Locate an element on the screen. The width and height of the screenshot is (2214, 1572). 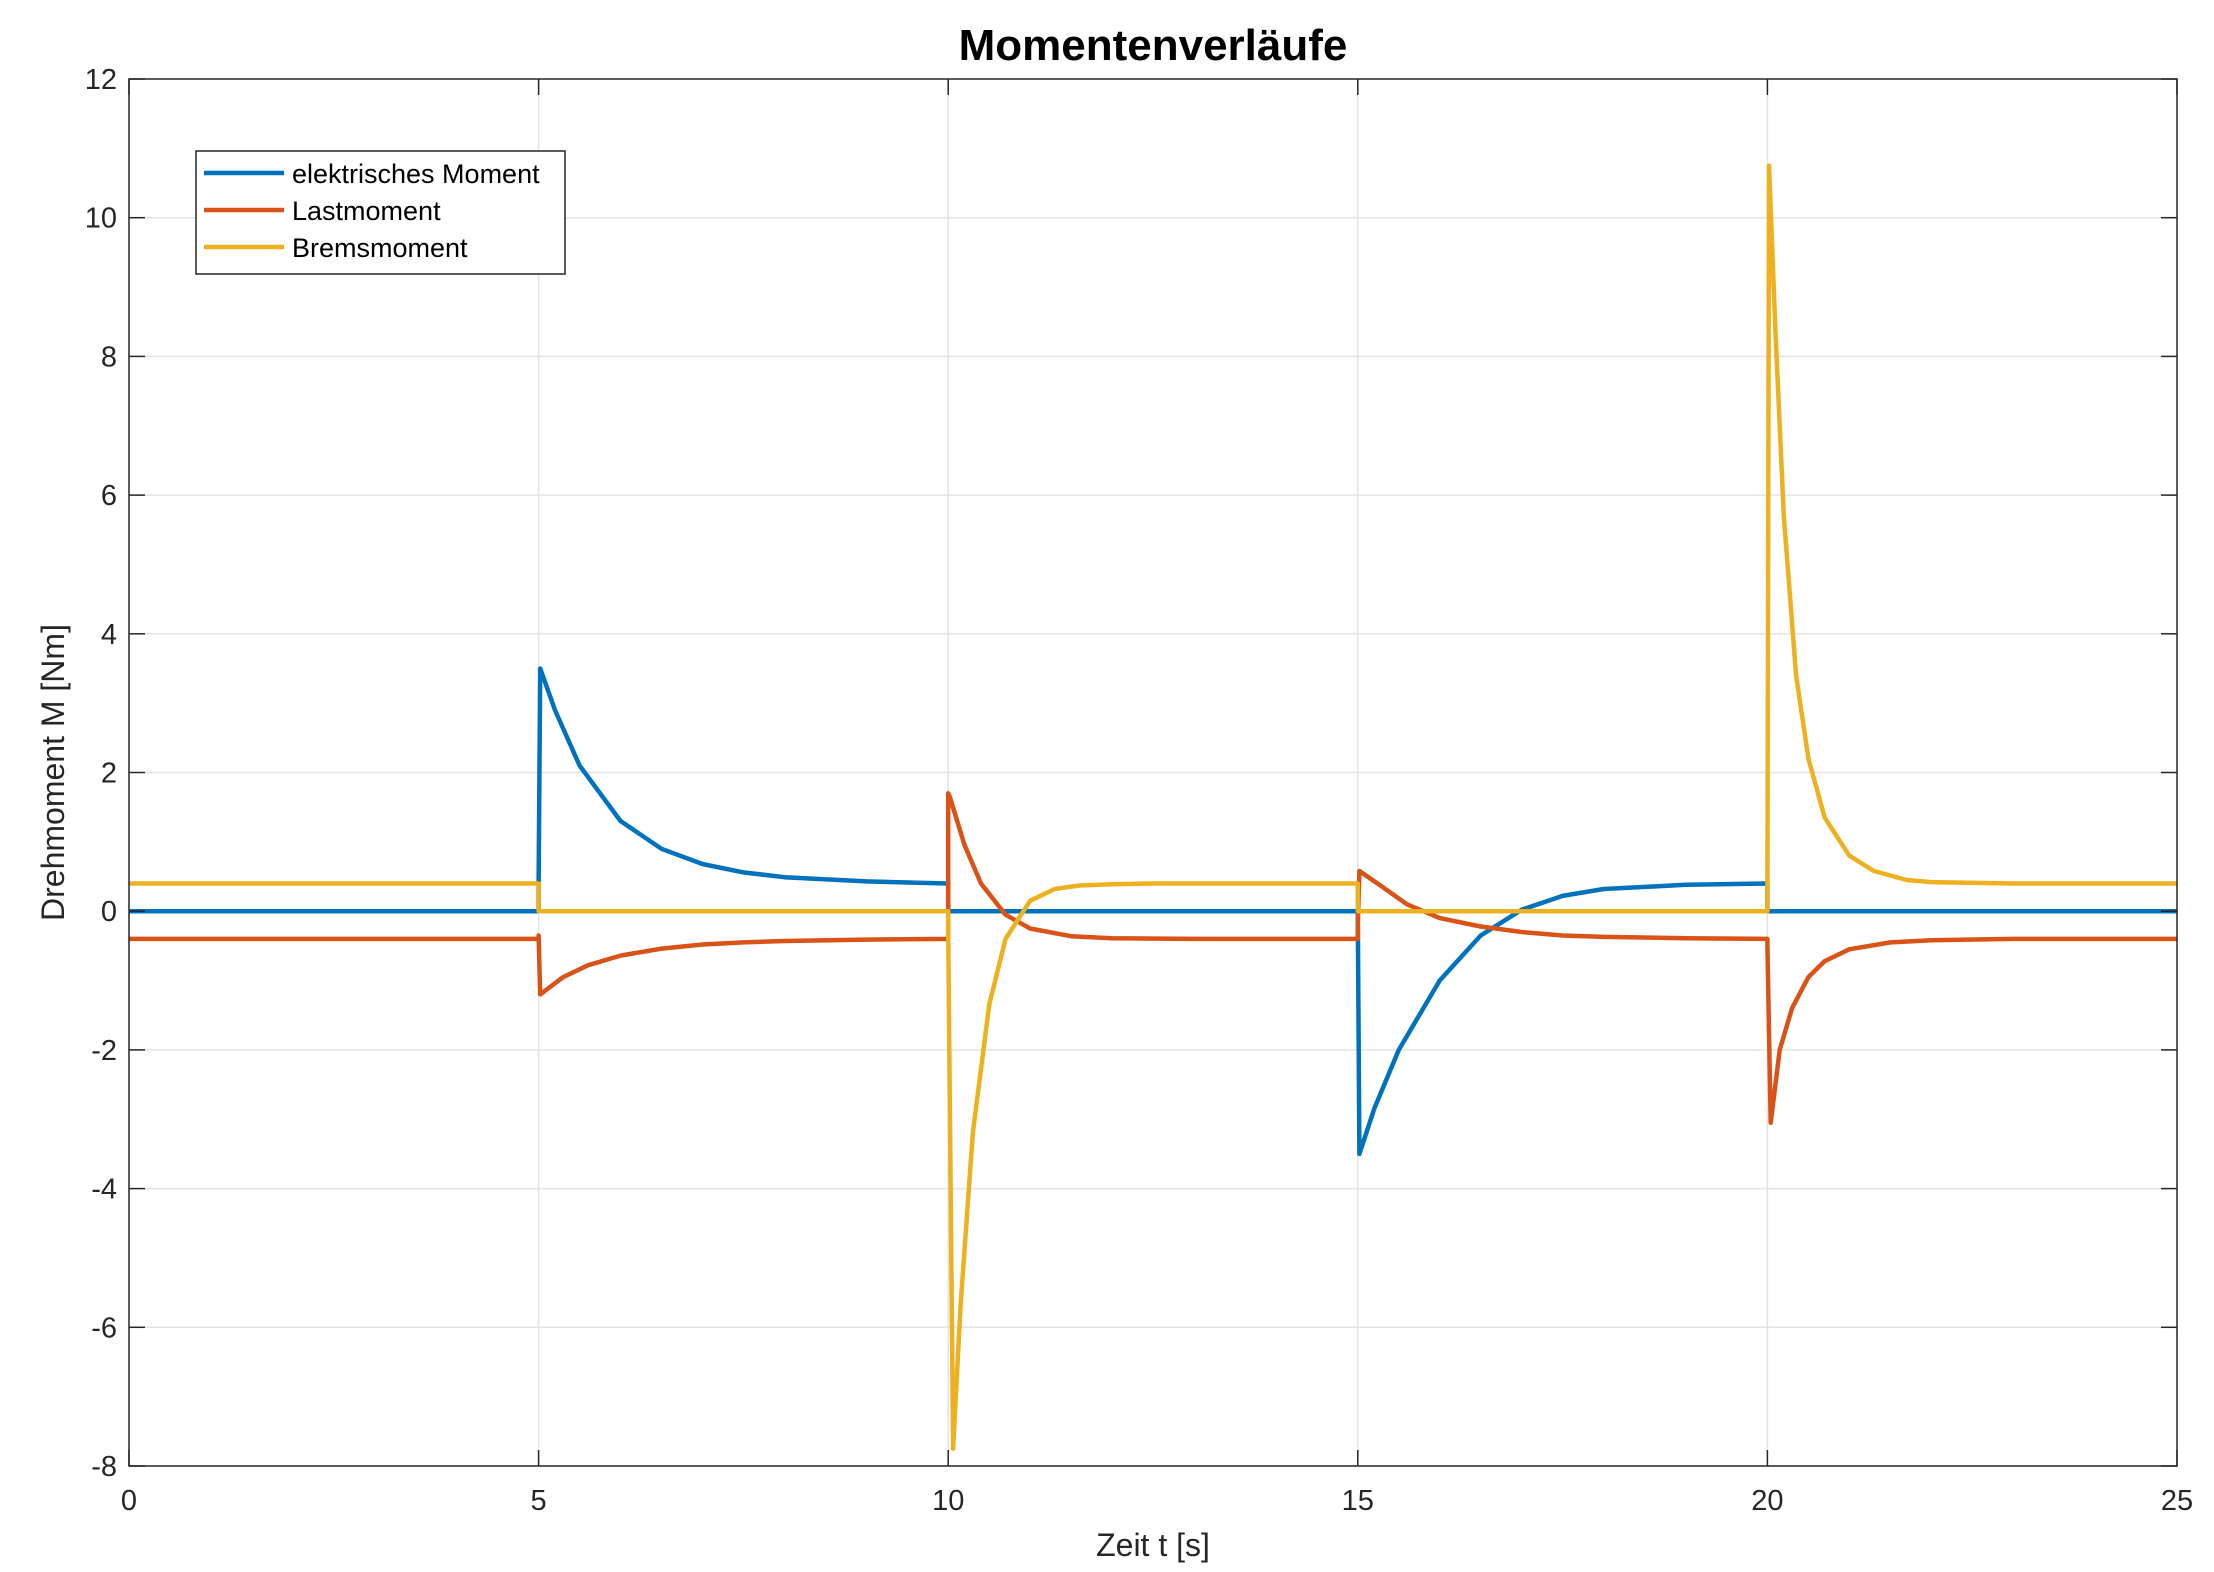
y-axis-label: Drehmoment M [Nm] is located at coordinates (53, 772).